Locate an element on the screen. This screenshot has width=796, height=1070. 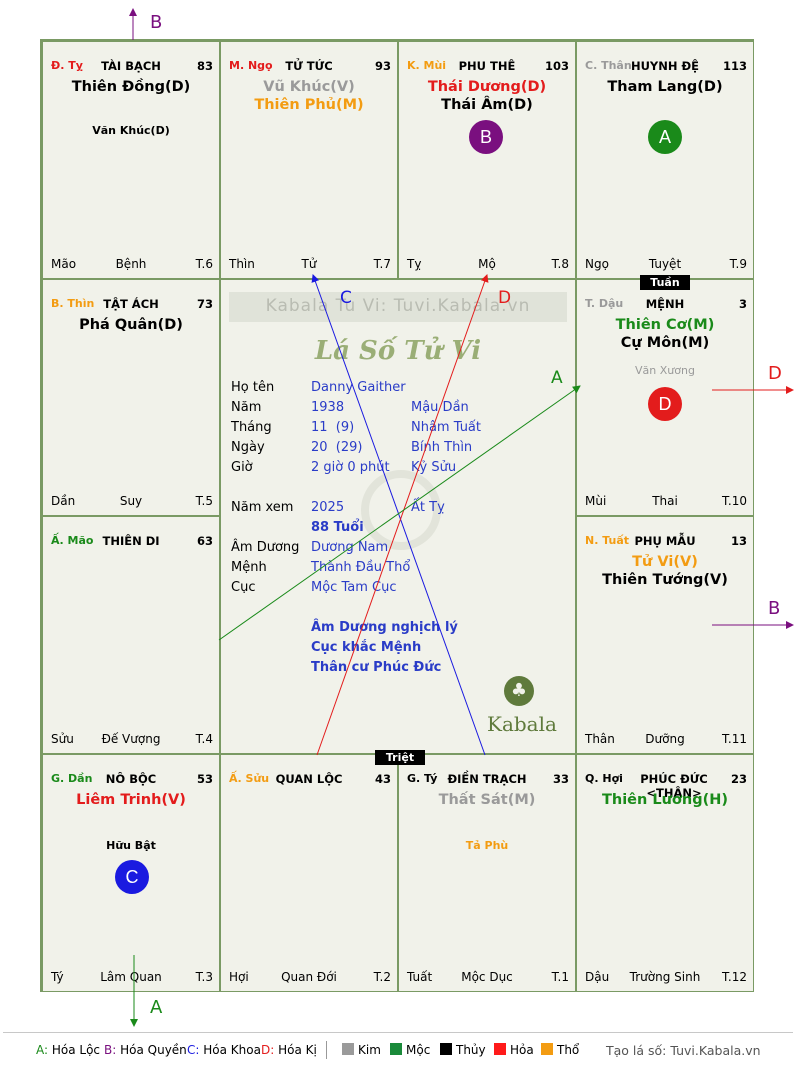
triet-tag: Triệt is located at coordinates (400, 757).